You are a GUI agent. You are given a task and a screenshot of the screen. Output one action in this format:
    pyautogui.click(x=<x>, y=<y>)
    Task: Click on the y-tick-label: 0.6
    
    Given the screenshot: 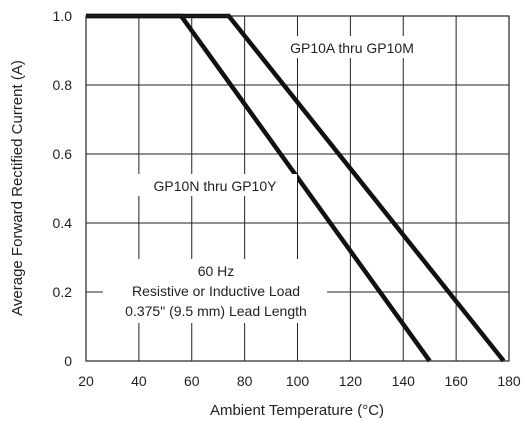 What is the action you would take?
    pyautogui.click(x=63, y=154)
    